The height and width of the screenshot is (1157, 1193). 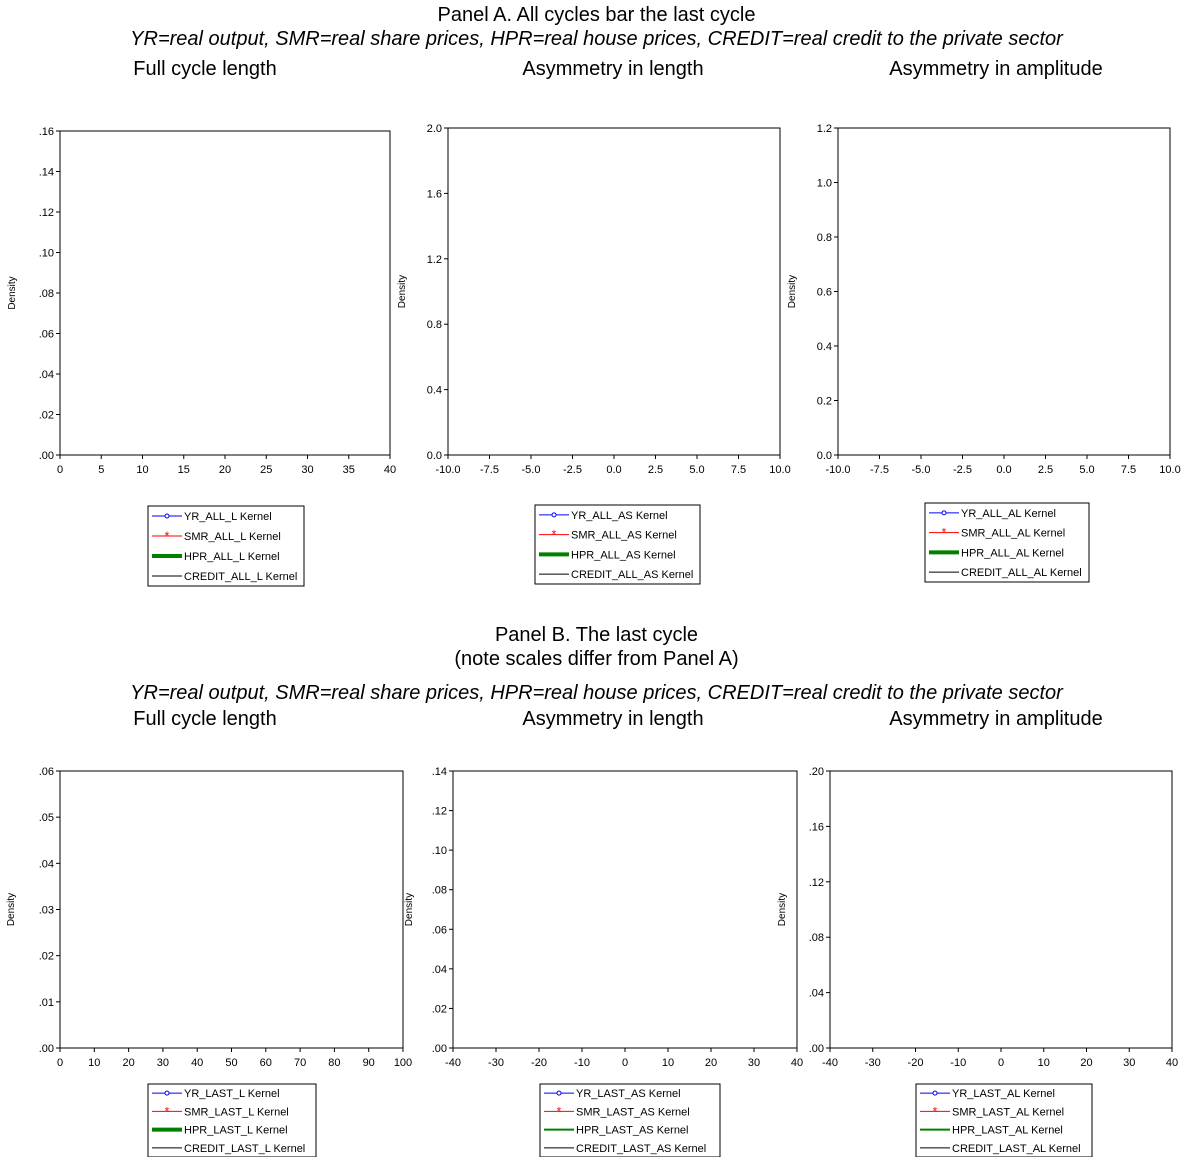 What do you see at coordinates (1007, 1131) in the screenshot?
I see `legend-label: HPR_LAST_AL Kernel` at bounding box center [1007, 1131].